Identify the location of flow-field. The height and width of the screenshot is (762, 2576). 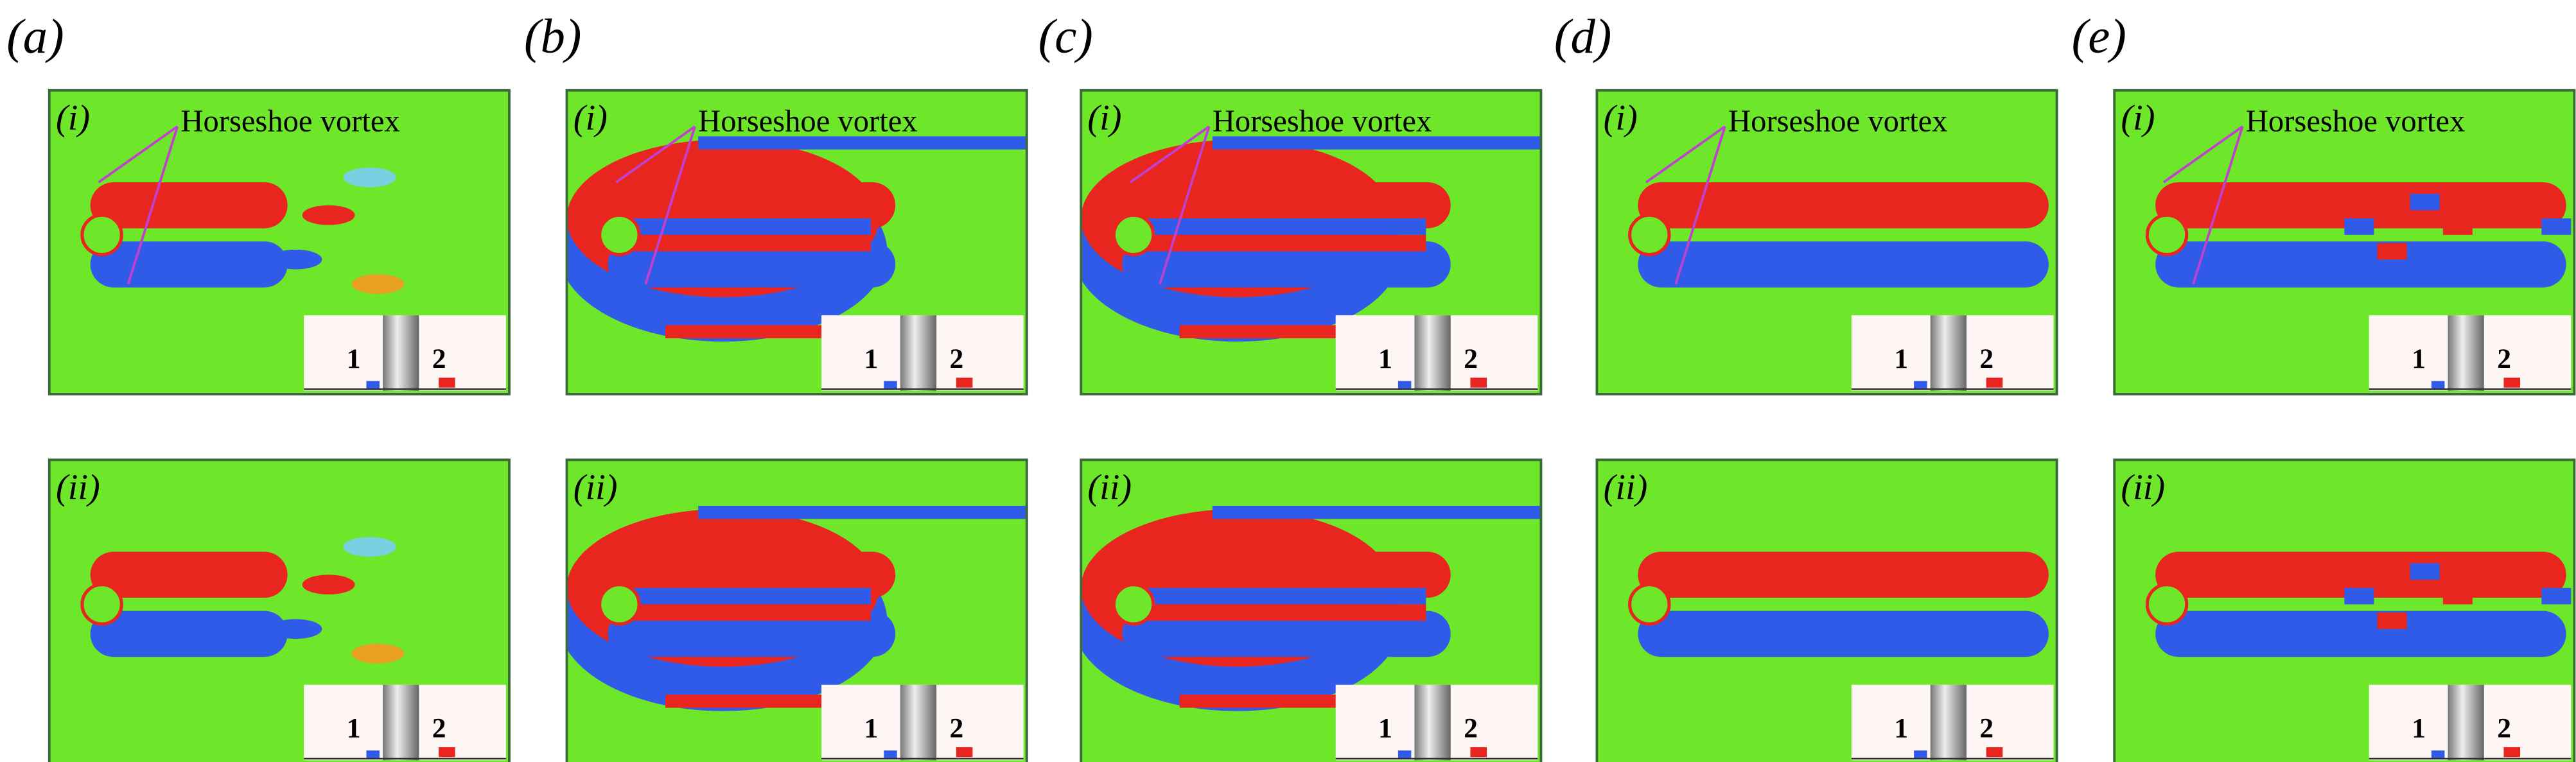
(796, 611).